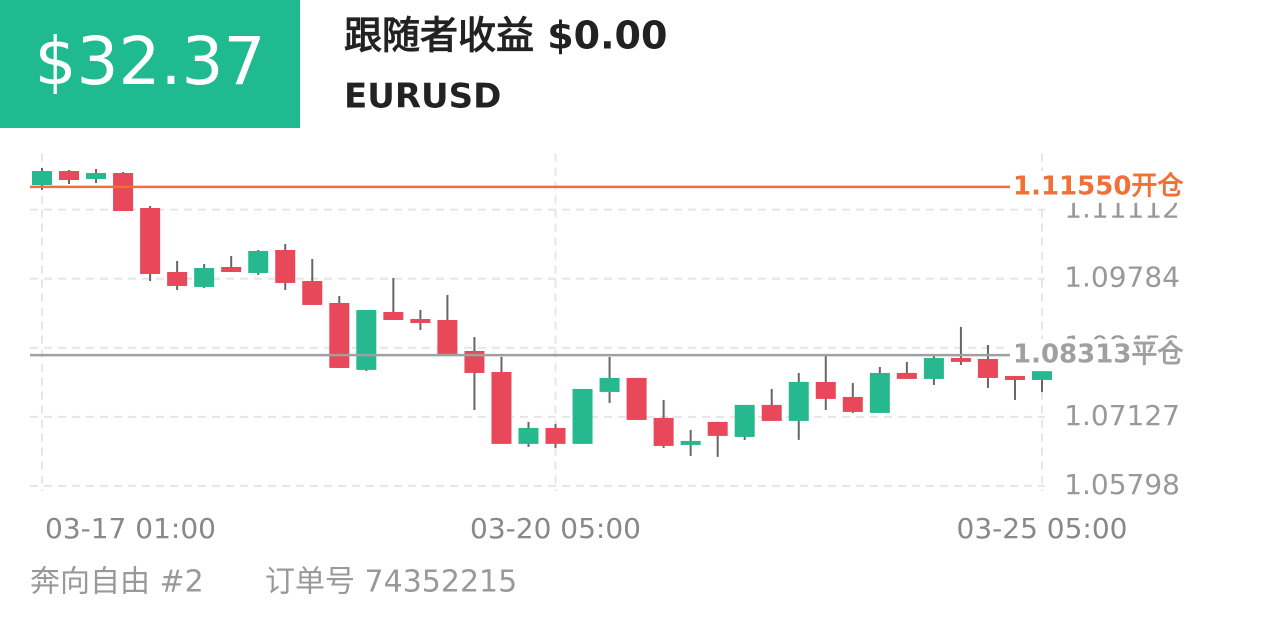  Describe the element at coordinates (422, 97) in the screenshot. I see `symbol: EURUSD` at that location.